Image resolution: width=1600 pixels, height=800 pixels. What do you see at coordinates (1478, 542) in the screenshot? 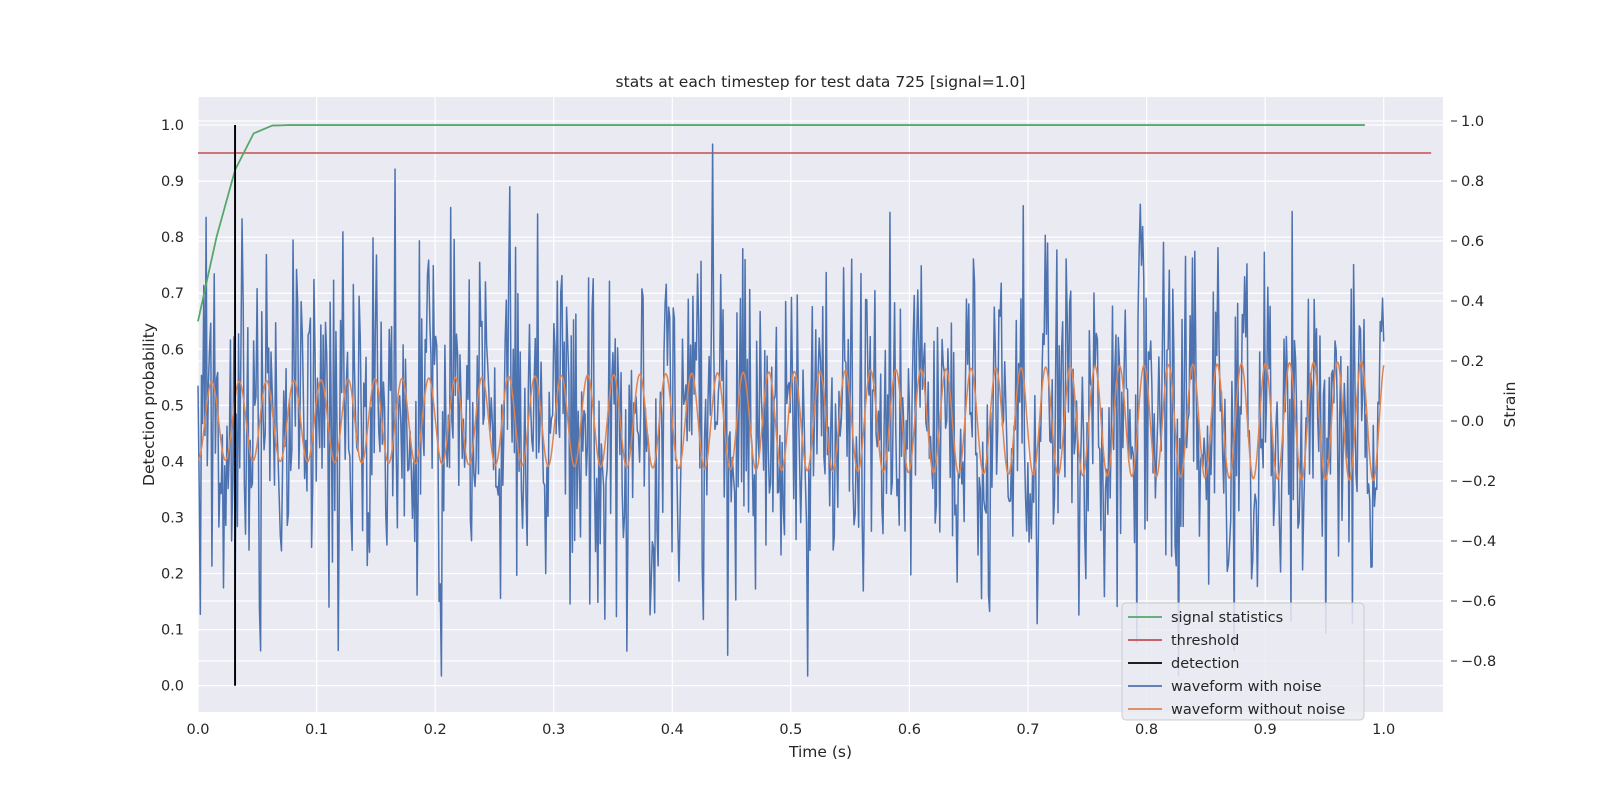
I see `y-right-tick-label: −0.4` at bounding box center [1478, 542].